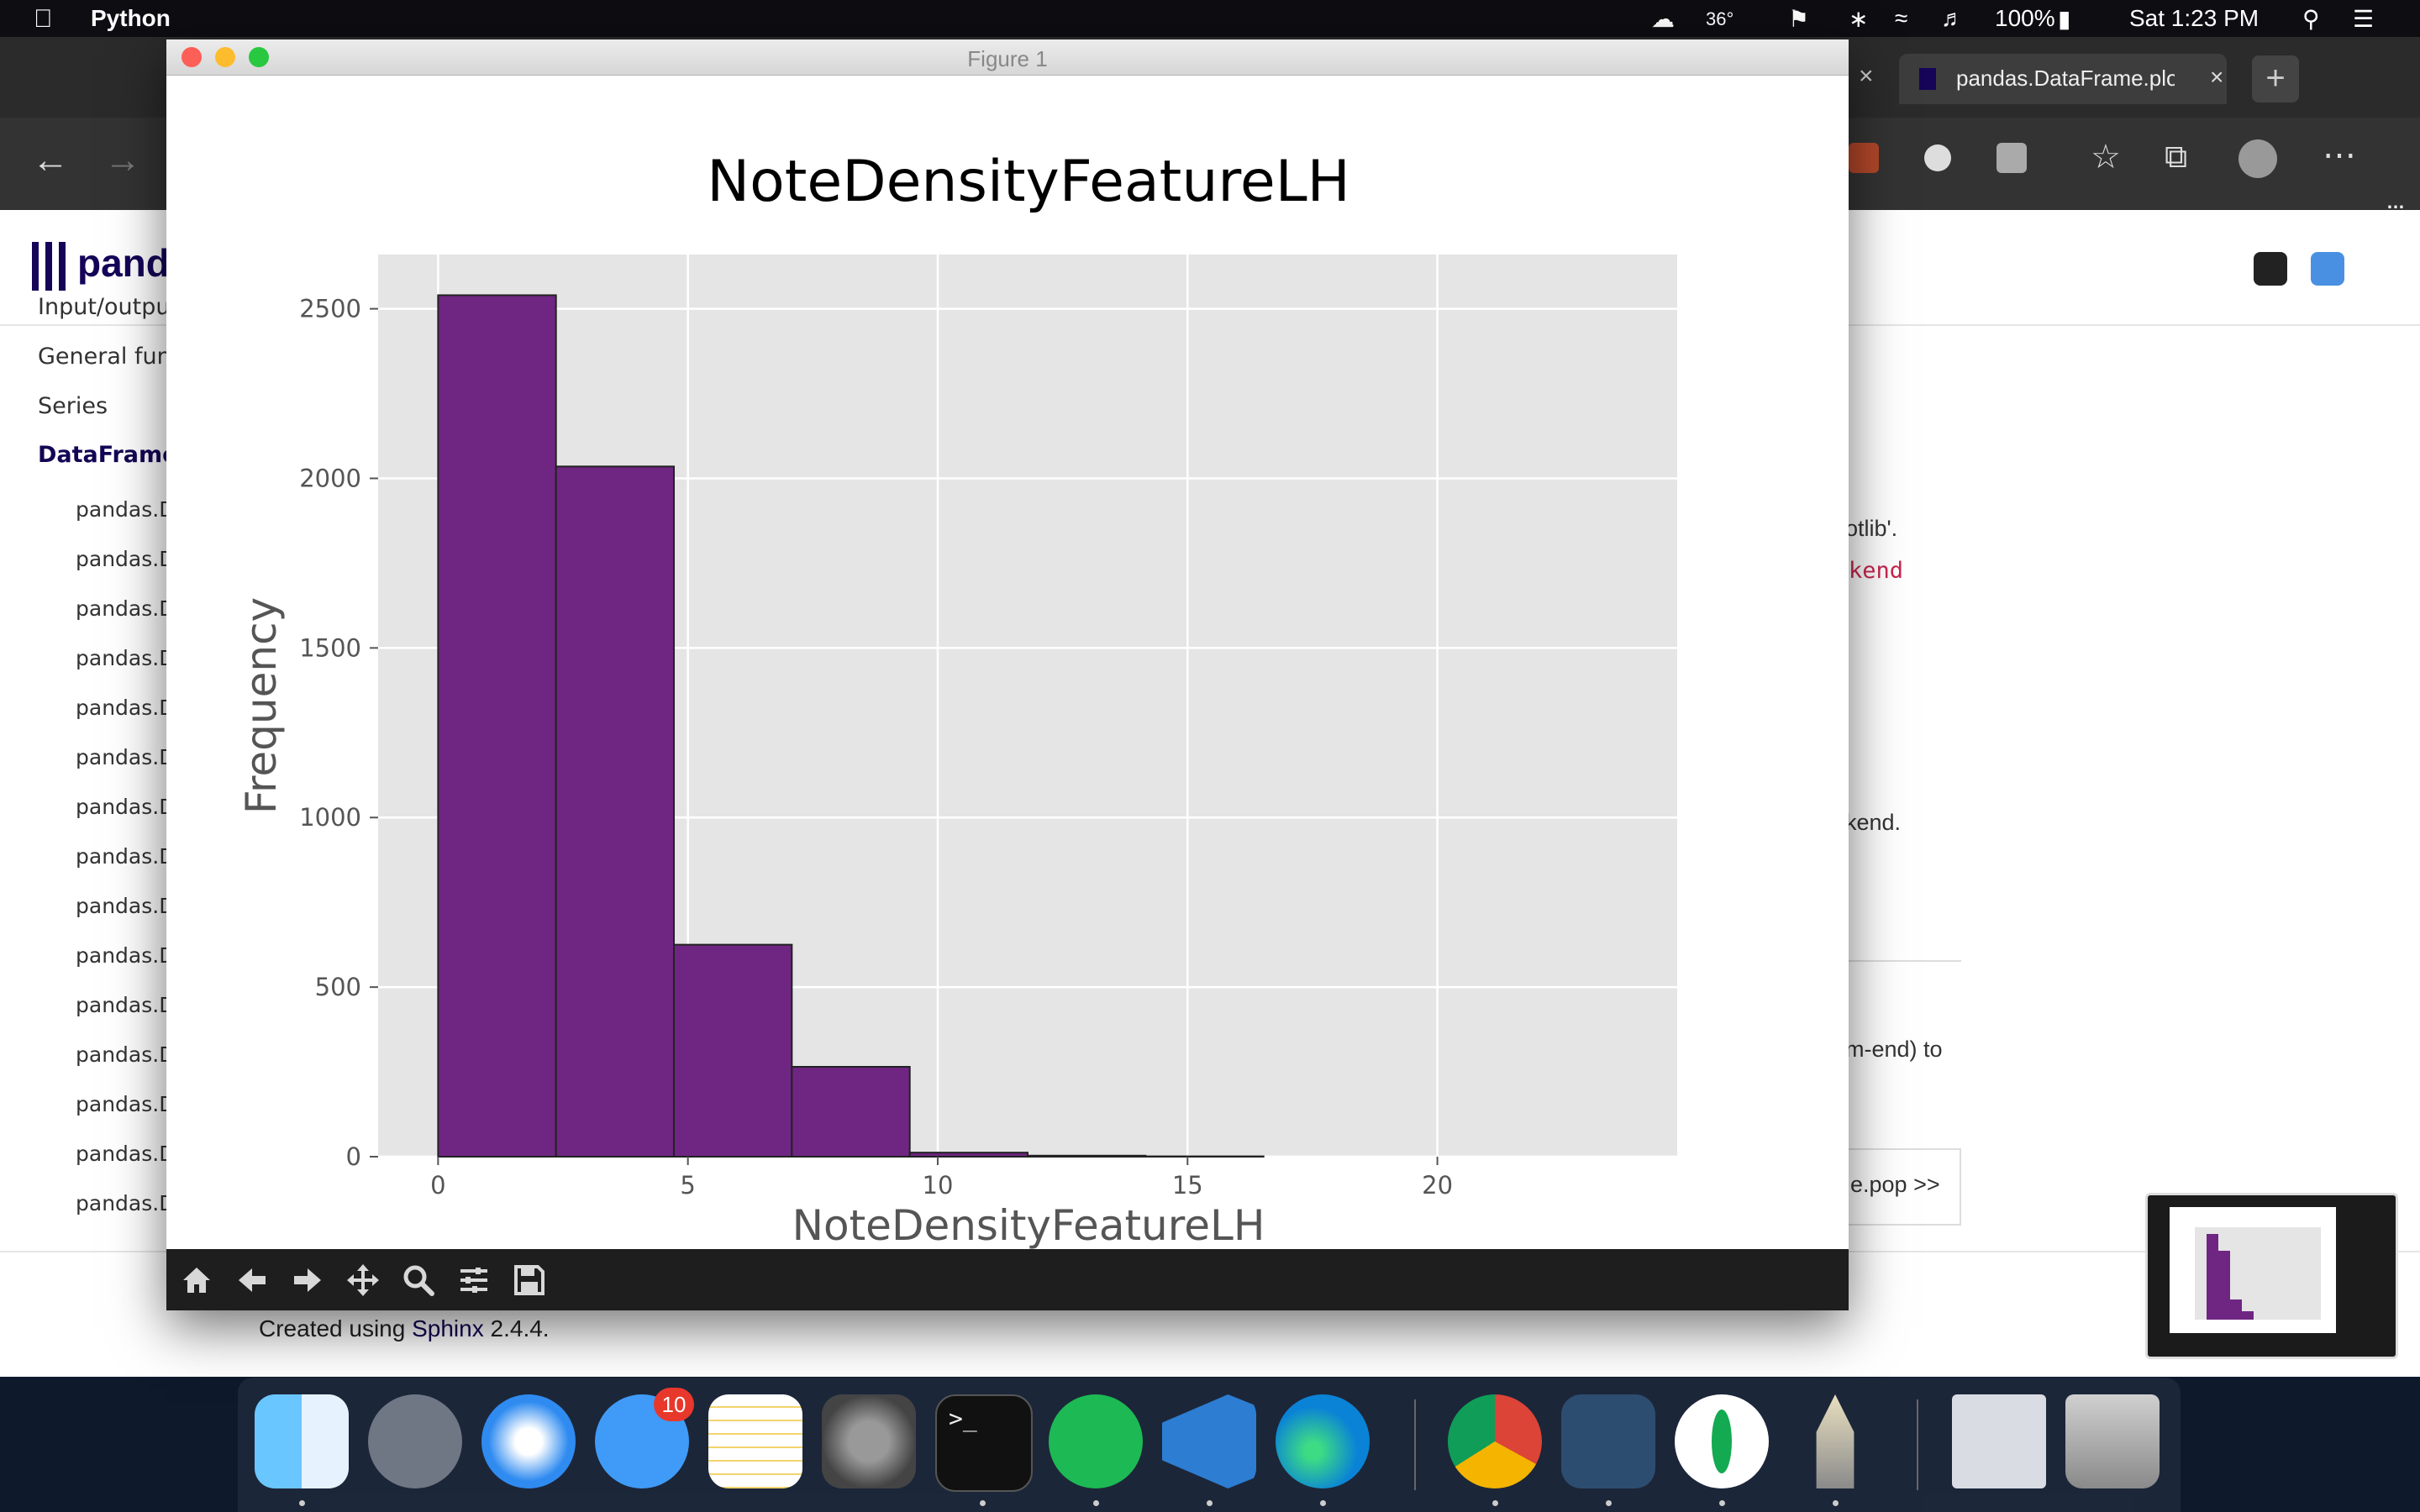 Image resolution: width=2420 pixels, height=1512 pixels. Describe the element at coordinates (2025, 18) in the screenshot. I see `battery-percent: 100%` at that location.